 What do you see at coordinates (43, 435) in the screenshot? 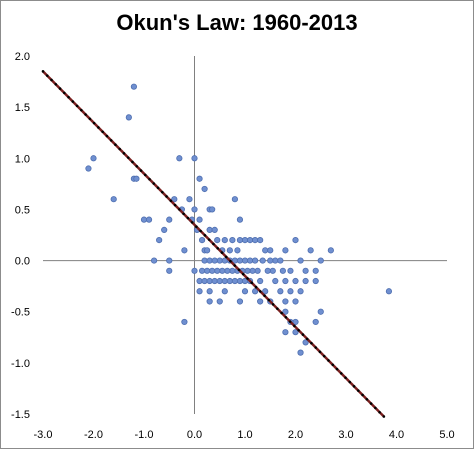
I see `x-tick-label: -3.0` at bounding box center [43, 435].